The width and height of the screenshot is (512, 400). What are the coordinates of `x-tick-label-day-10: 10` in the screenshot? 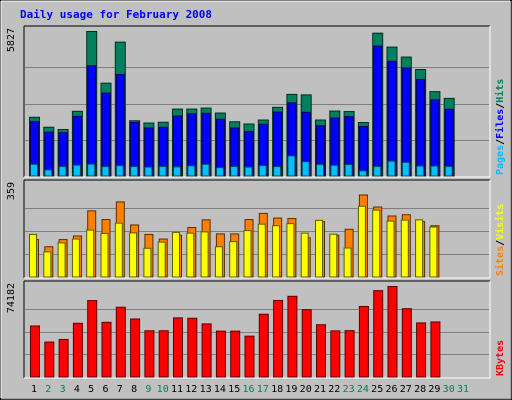 It's located at (163, 389).